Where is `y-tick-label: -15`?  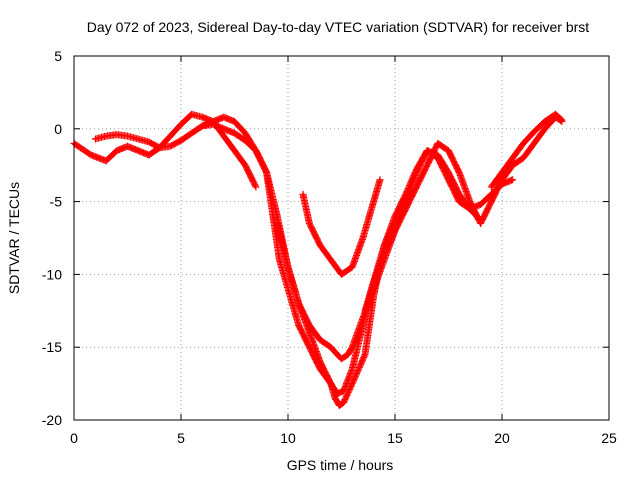 y-tick-label: -15 is located at coordinates (52, 347).